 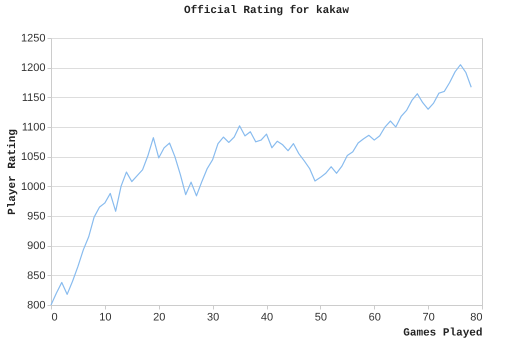 I want to click on y-tick-label: 1200, so click(x=33, y=68).